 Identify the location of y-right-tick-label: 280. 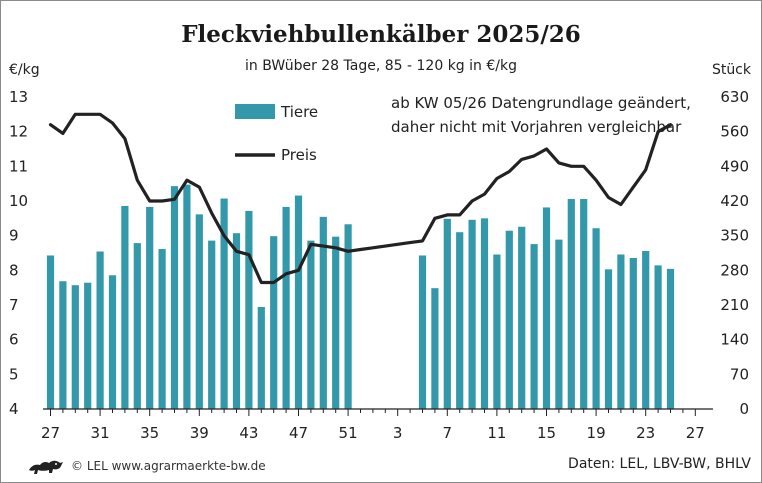
(734, 270).